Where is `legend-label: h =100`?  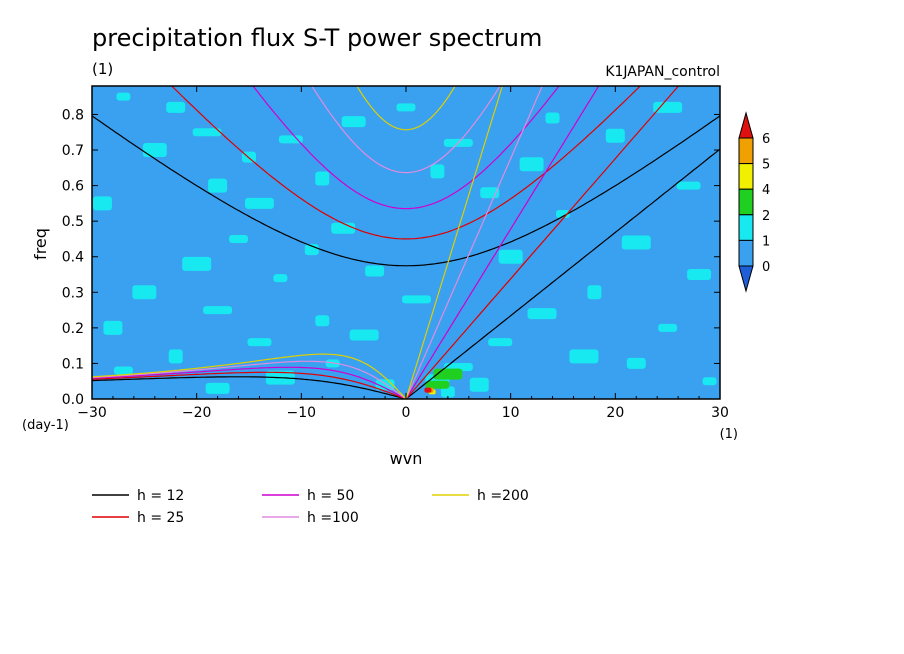
legend-label: h =100 is located at coordinates (333, 518).